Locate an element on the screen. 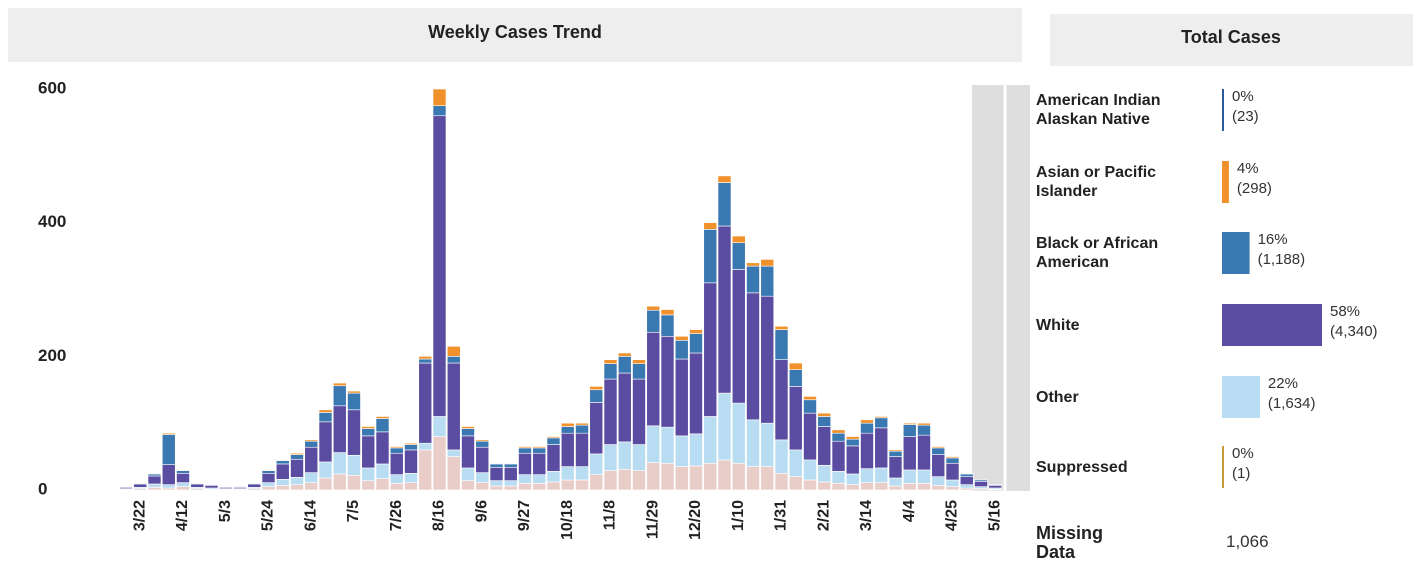 This screenshot has width=1413, height=572. value-label: 4% is located at coordinates (1247, 168).